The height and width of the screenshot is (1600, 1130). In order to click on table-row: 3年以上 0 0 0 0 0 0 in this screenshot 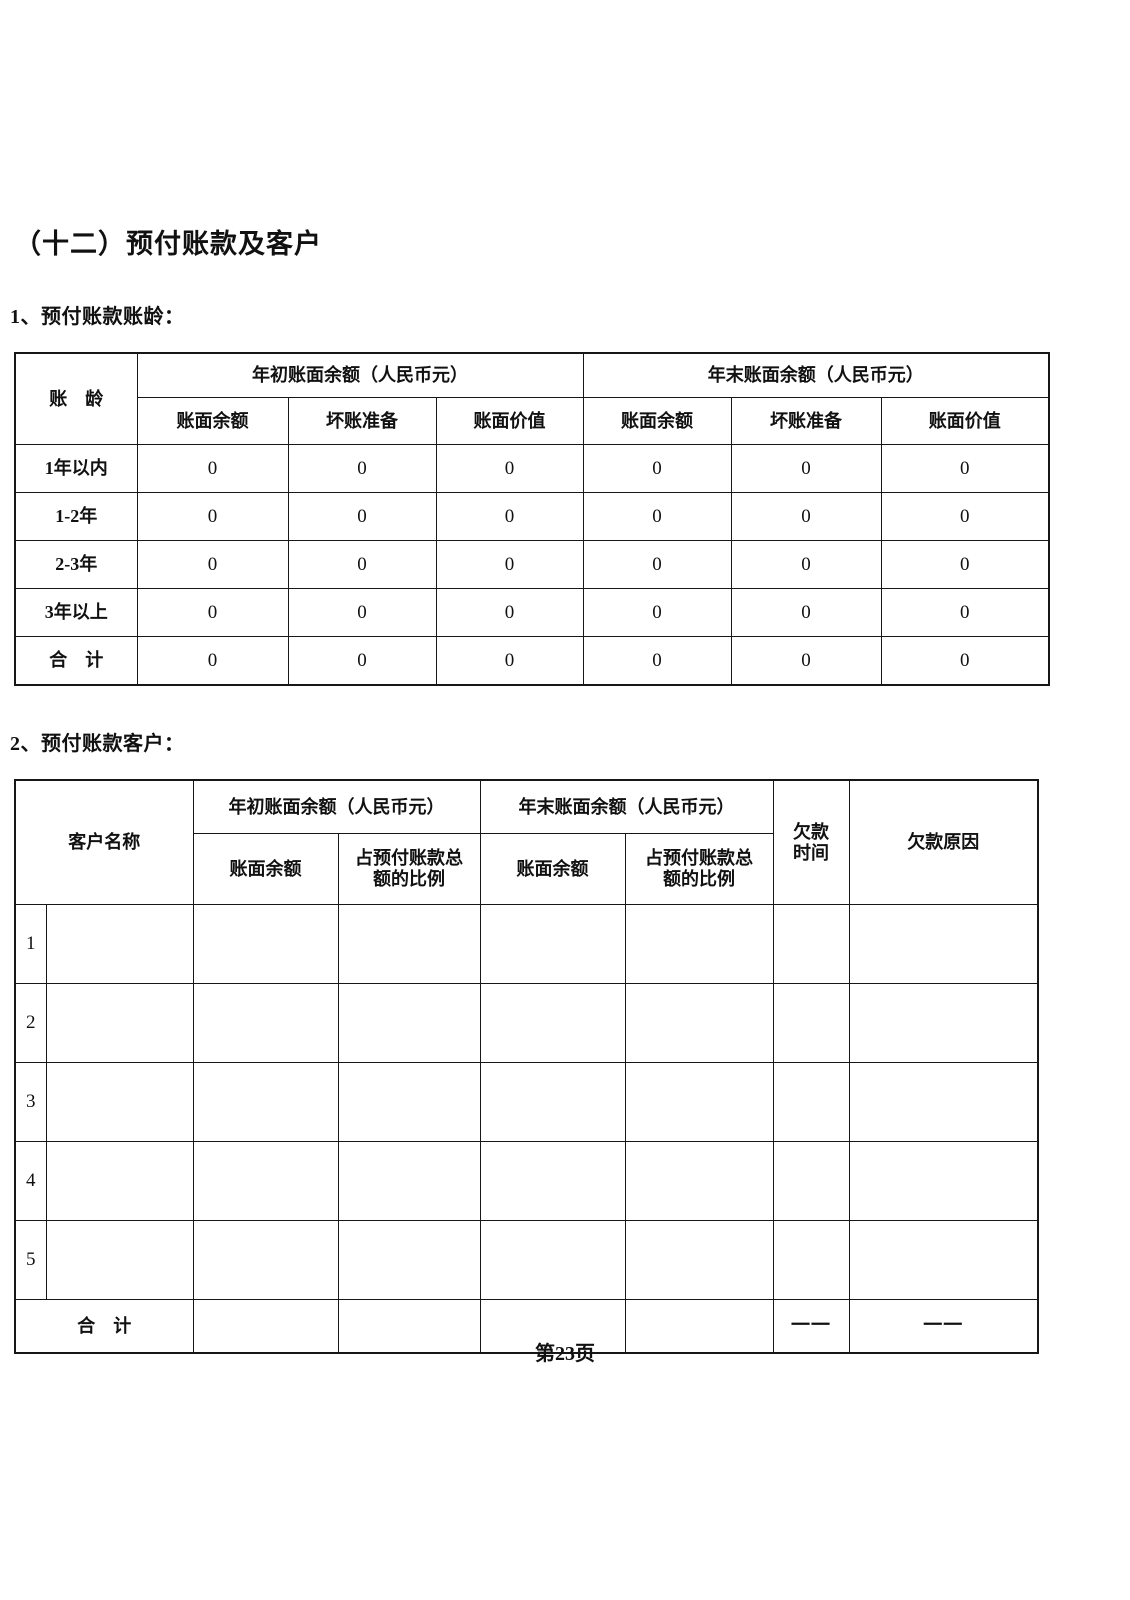, I will do `click(532, 612)`.